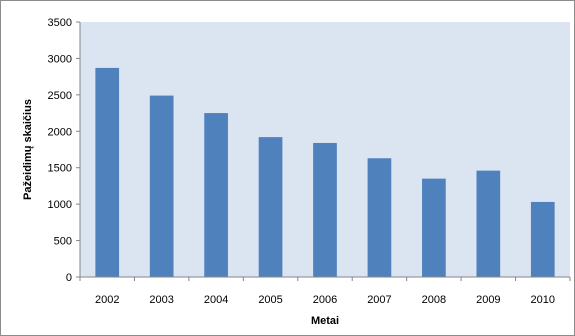 The image size is (575, 336). I want to click on y-tick-label: 3500, so click(60, 23).